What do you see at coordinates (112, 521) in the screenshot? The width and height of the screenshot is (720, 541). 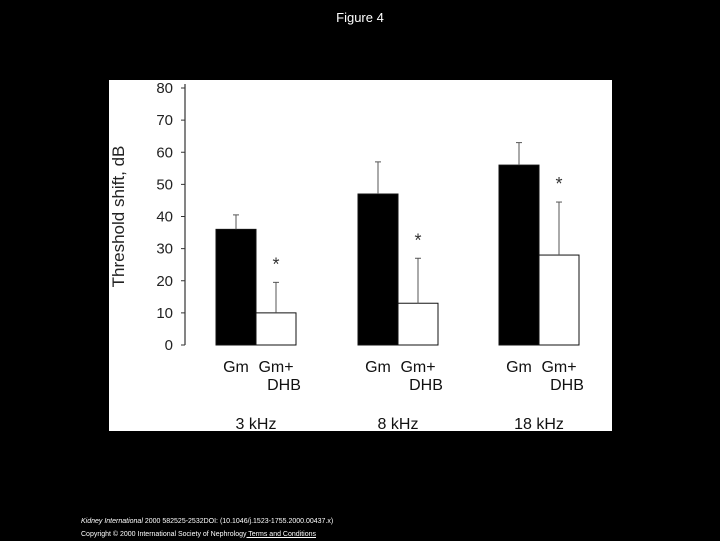 I see `journal-name: Kidney International` at bounding box center [112, 521].